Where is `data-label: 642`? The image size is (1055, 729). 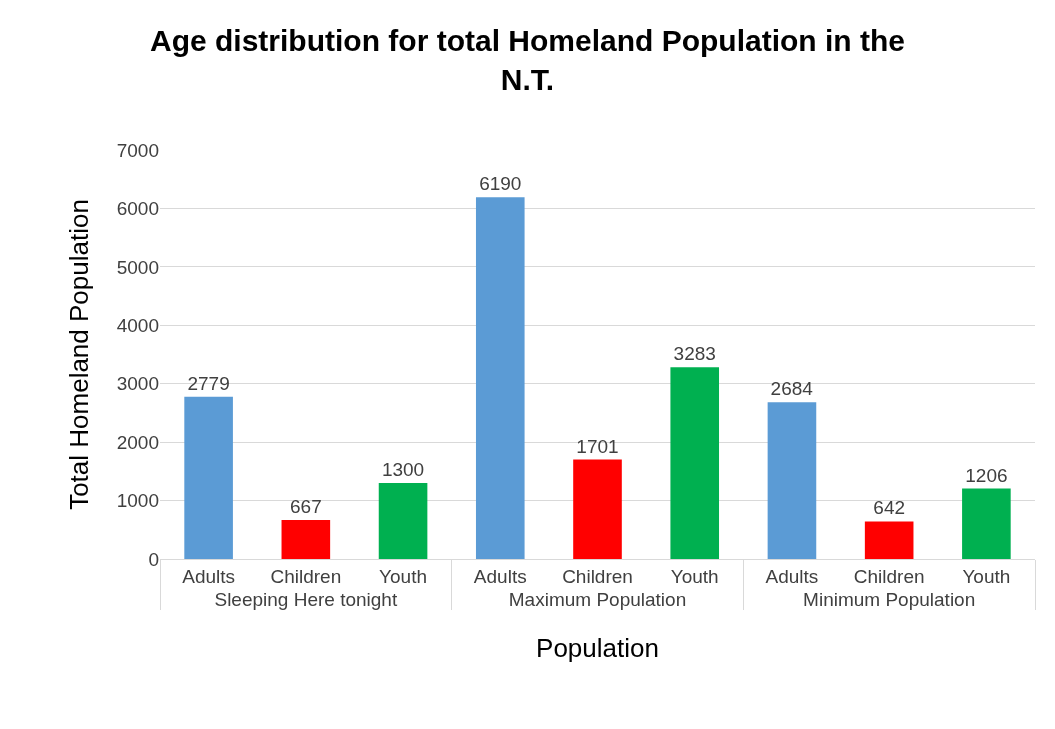
data-label: 642 is located at coordinates (889, 508).